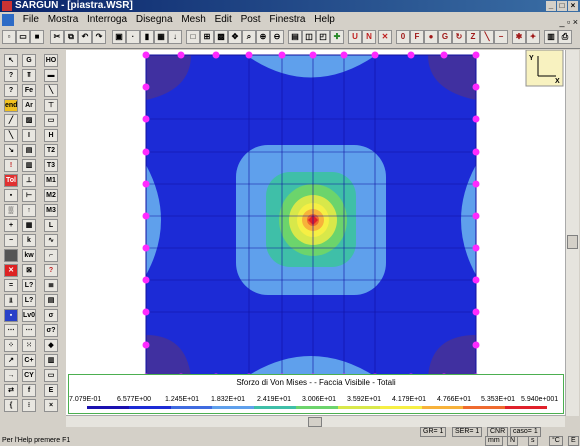  What do you see at coordinates (569, 22) in the screenshot?
I see `mdi-restore-button: ▫` at bounding box center [569, 22].